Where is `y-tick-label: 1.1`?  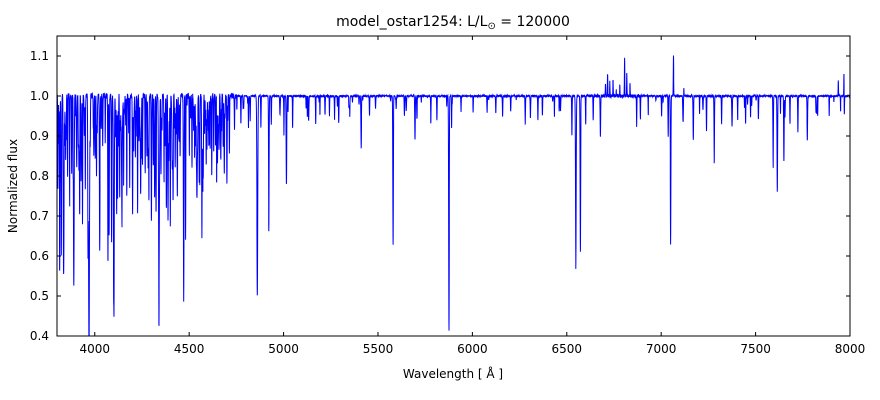
y-tick-label: 1.1 is located at coordinates (39, 56).